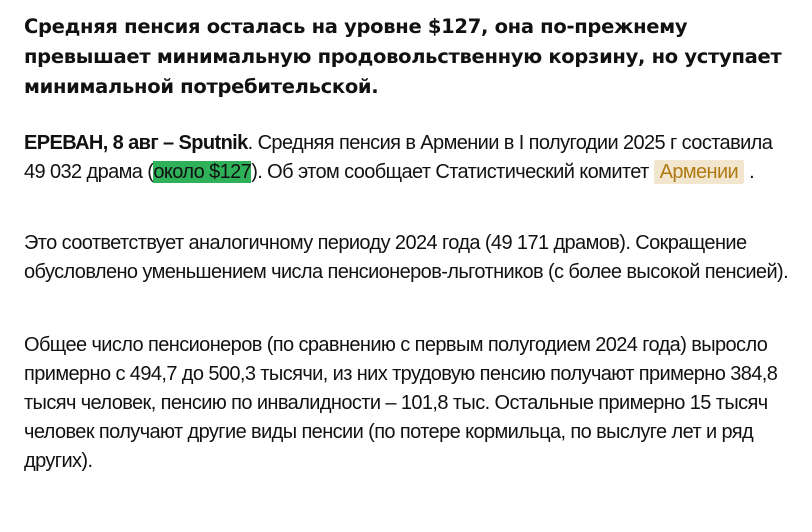  Describe the element at coordinates (202, 172) in the screenshot. I see `highlighted-text: около $127` at that location.